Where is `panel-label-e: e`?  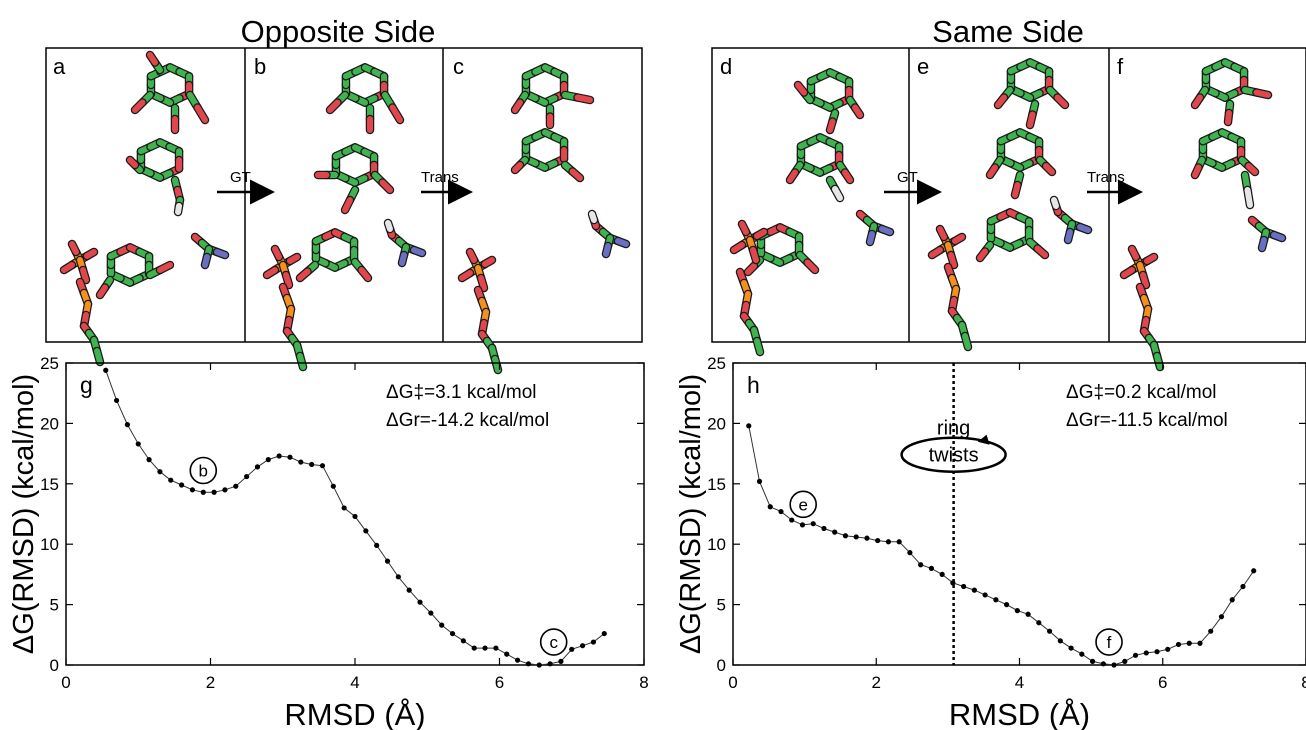 panel-label-e: e is located at coordinates (923, 66).